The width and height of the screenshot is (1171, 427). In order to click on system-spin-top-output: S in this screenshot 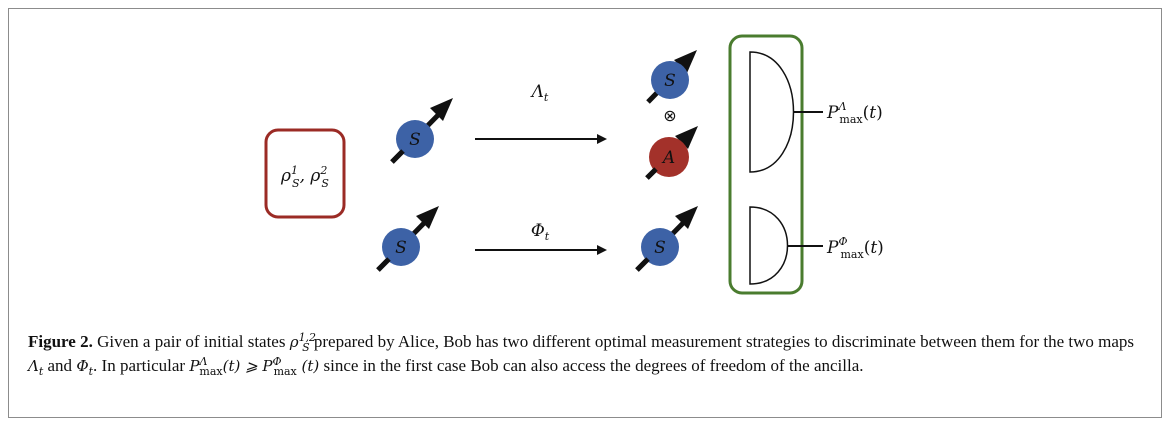, I will do `click(671, 77)`.